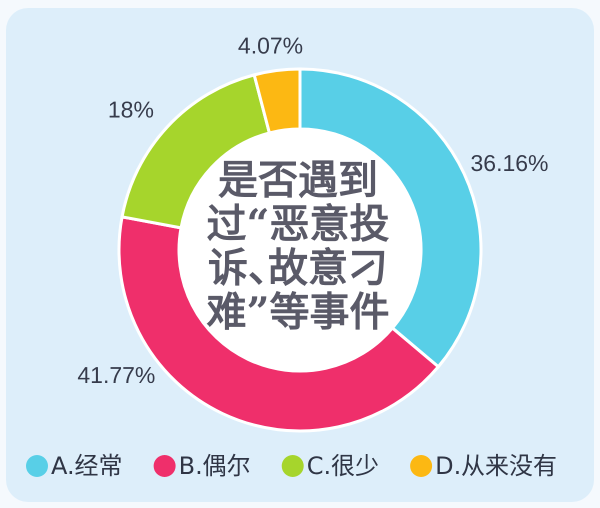 The width and height of the screenshot is (600, 508). Describe the element at coordinates (496, 466) in the screenshot. I see `legend-label: D.从来没有` at that location.